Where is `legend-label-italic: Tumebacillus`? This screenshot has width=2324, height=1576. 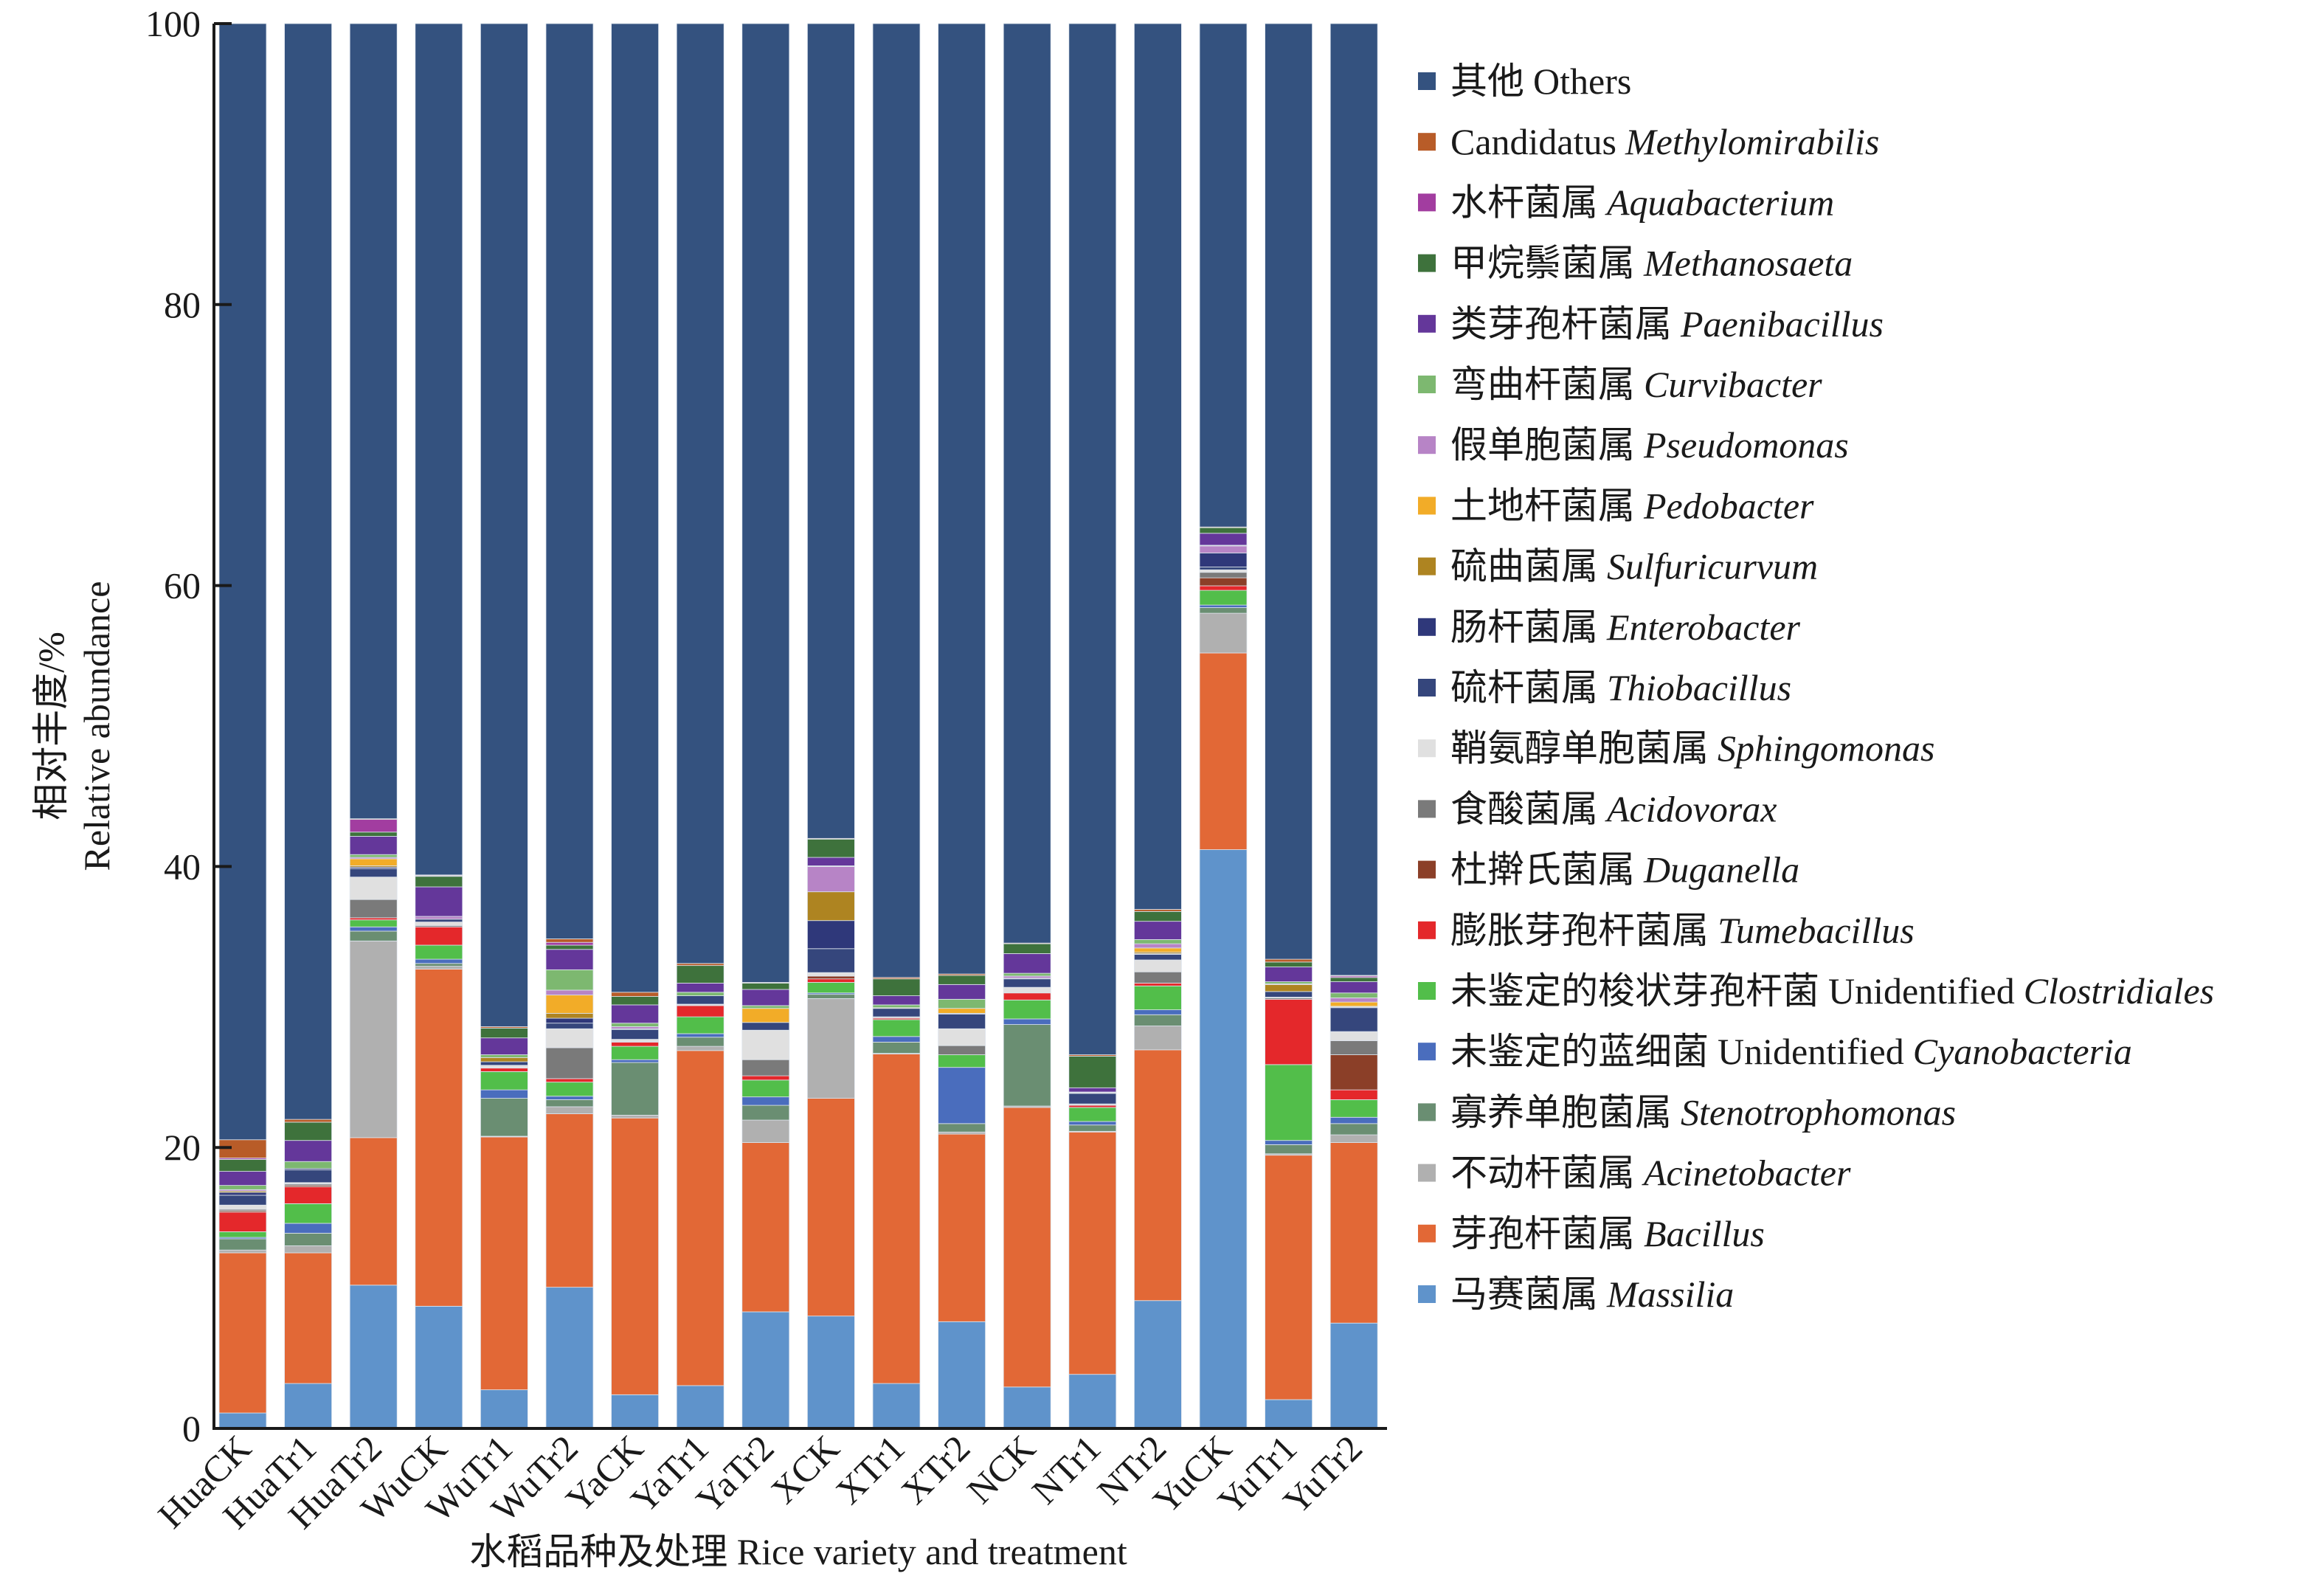
legend-label-italic: Tumebacillus is located at coordinates (1816, 930).